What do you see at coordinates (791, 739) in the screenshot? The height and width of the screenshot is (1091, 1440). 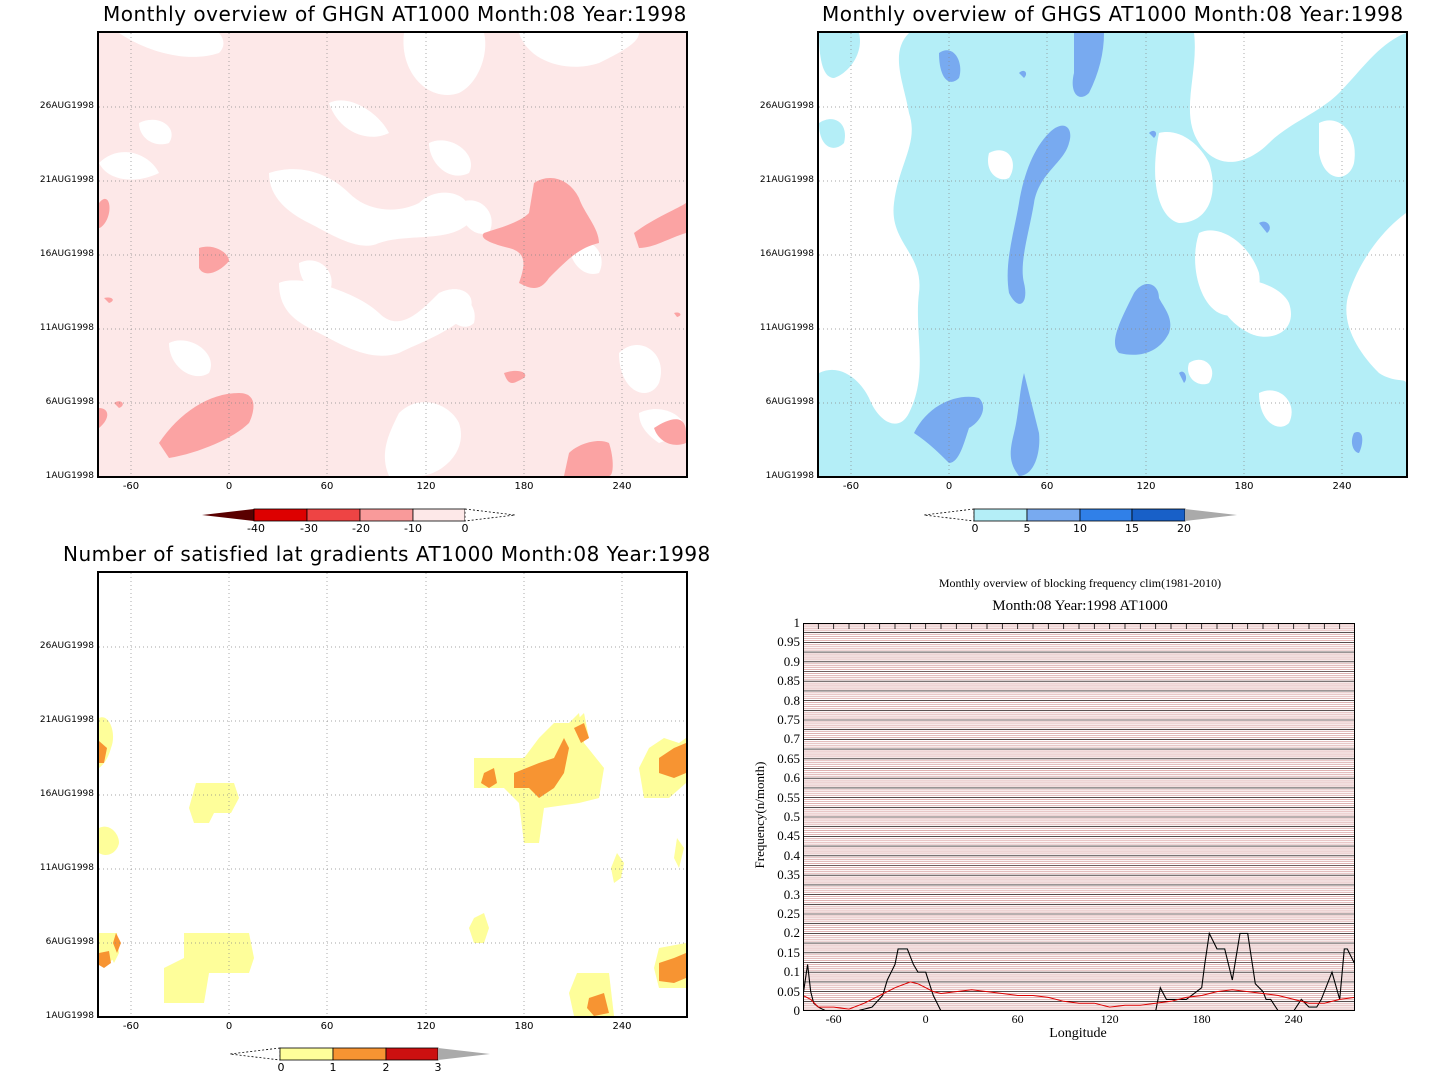 I see `freq-y-tick-label: 0.7` at bounding box center [791, 739].